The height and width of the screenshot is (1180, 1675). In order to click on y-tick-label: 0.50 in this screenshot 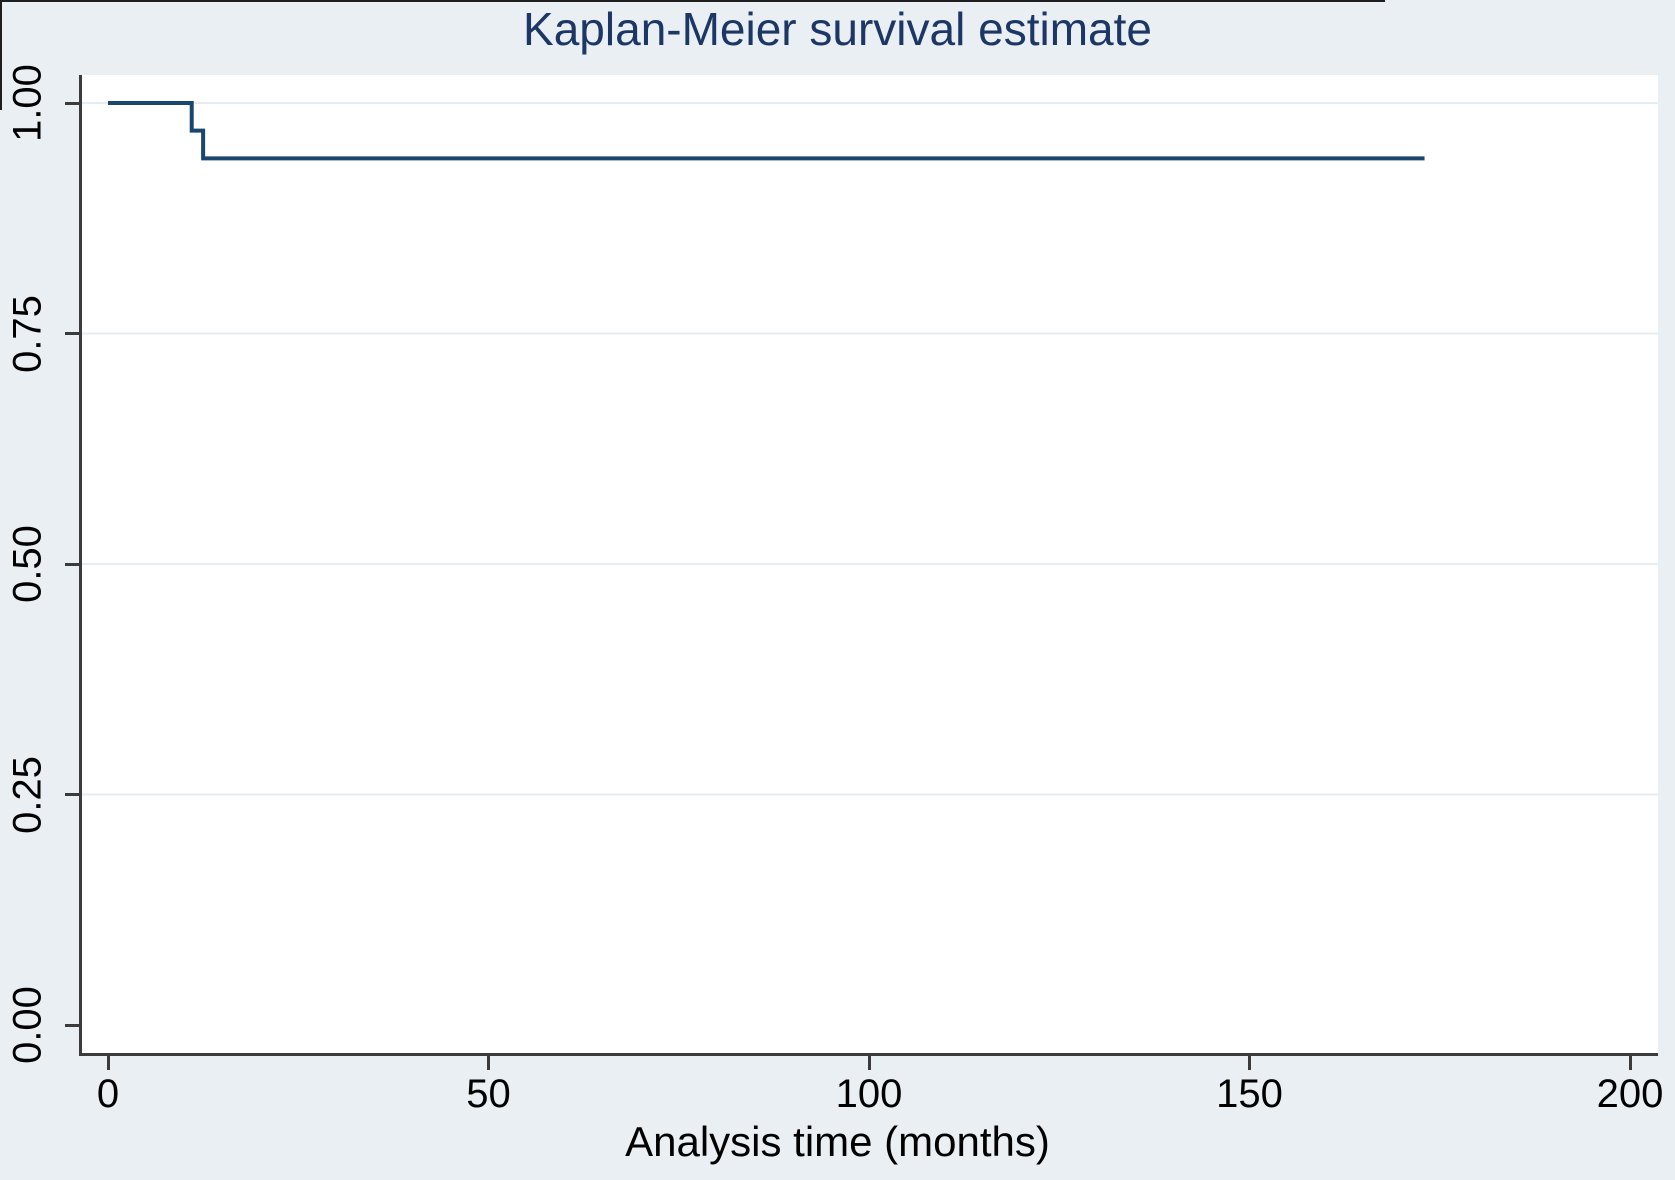, I will do `click(27, 564)`.